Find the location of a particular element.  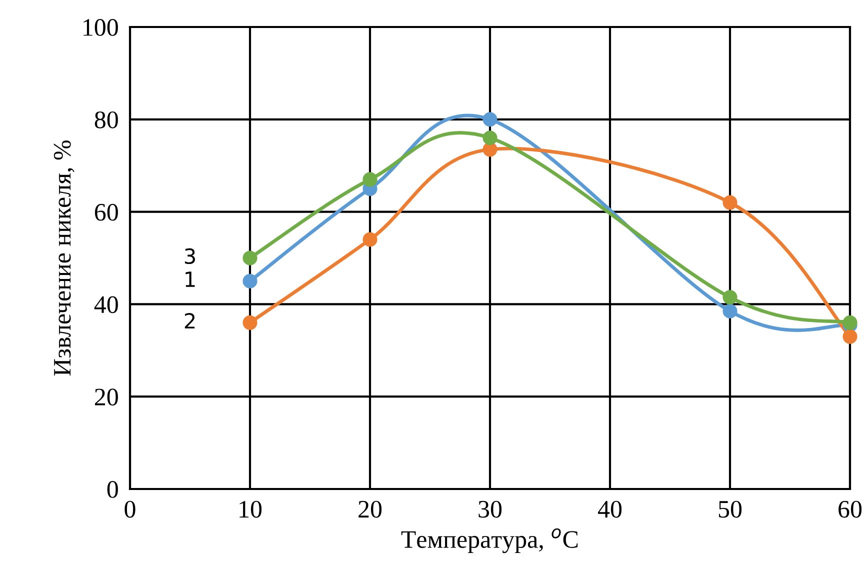

x-tick-label: 10 is located at coordinates (251, 509).